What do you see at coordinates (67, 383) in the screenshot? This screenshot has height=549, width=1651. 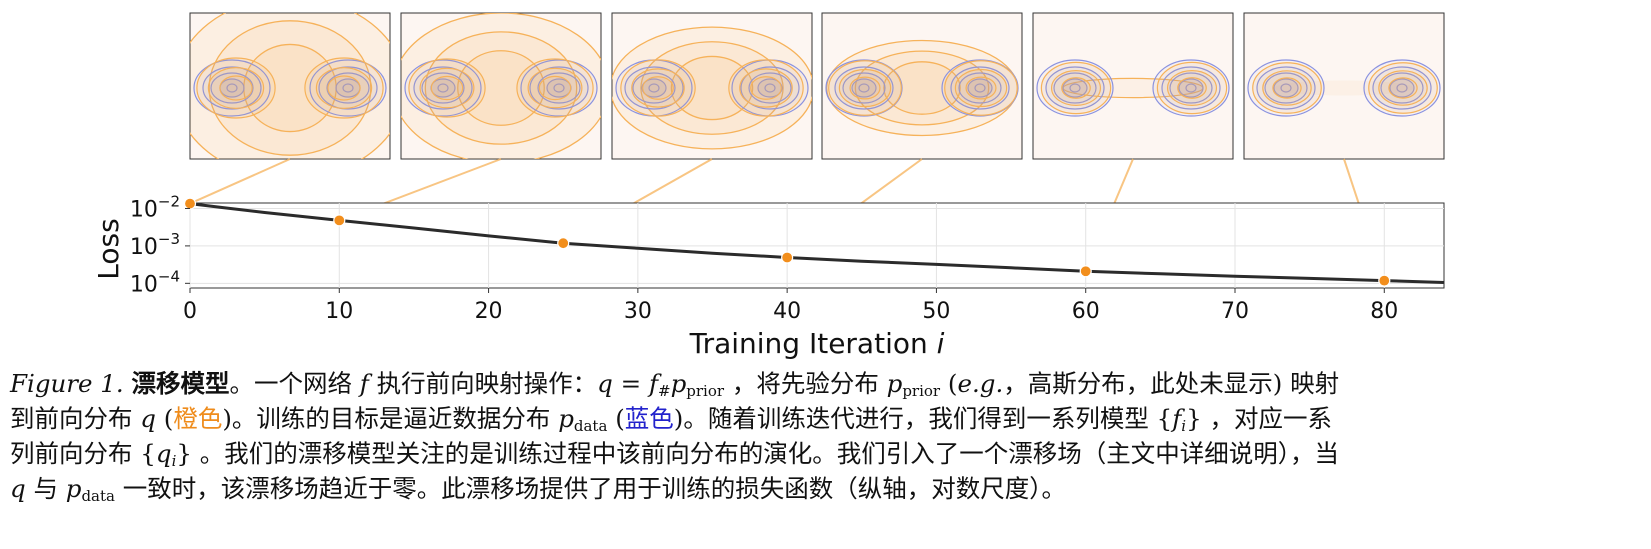 I see `figure-label: Figure 1.` at bounding box center [67, 383].